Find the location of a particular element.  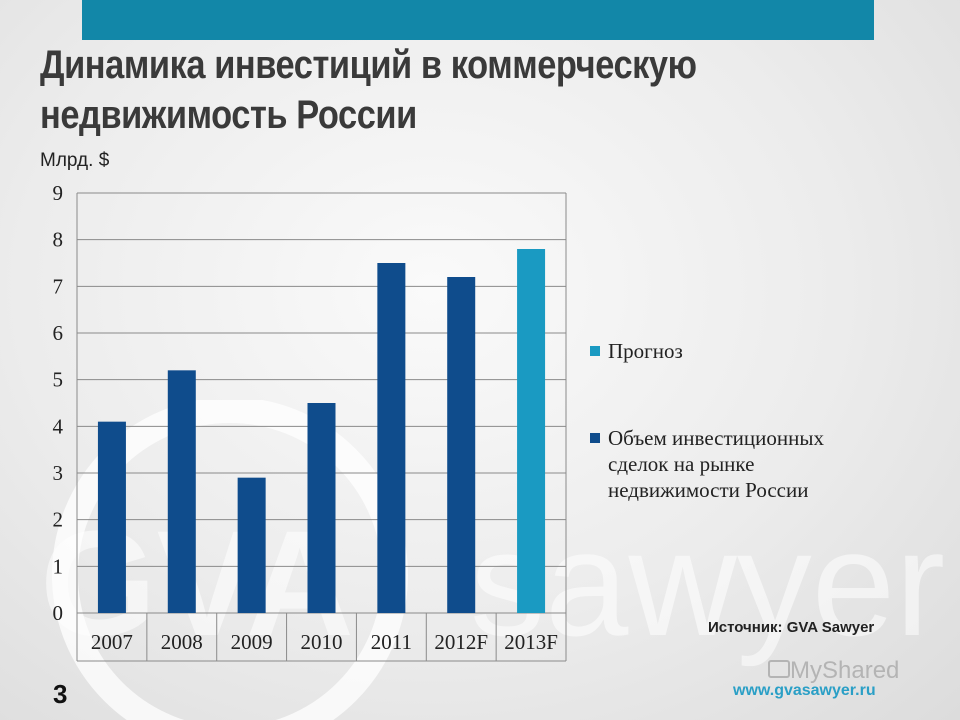

source-note: Источник: GVA Sawyer is located at coordinates (791, 627).